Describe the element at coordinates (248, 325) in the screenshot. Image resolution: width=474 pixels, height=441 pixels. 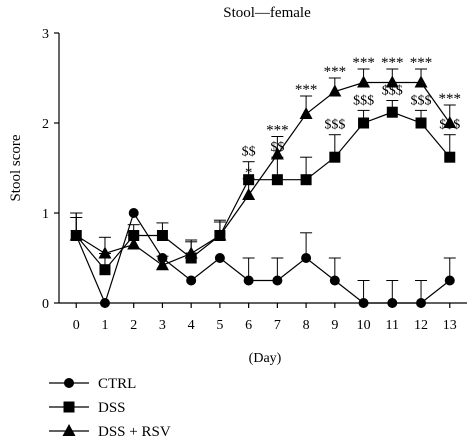
I see `x-tick-label: 6` at that location.